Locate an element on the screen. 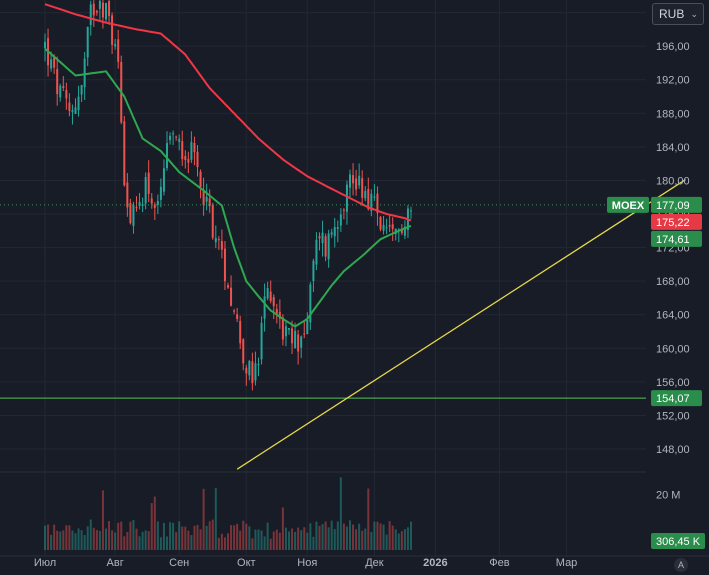  time-tick-label: Авг is located at coordinates (115, 563).